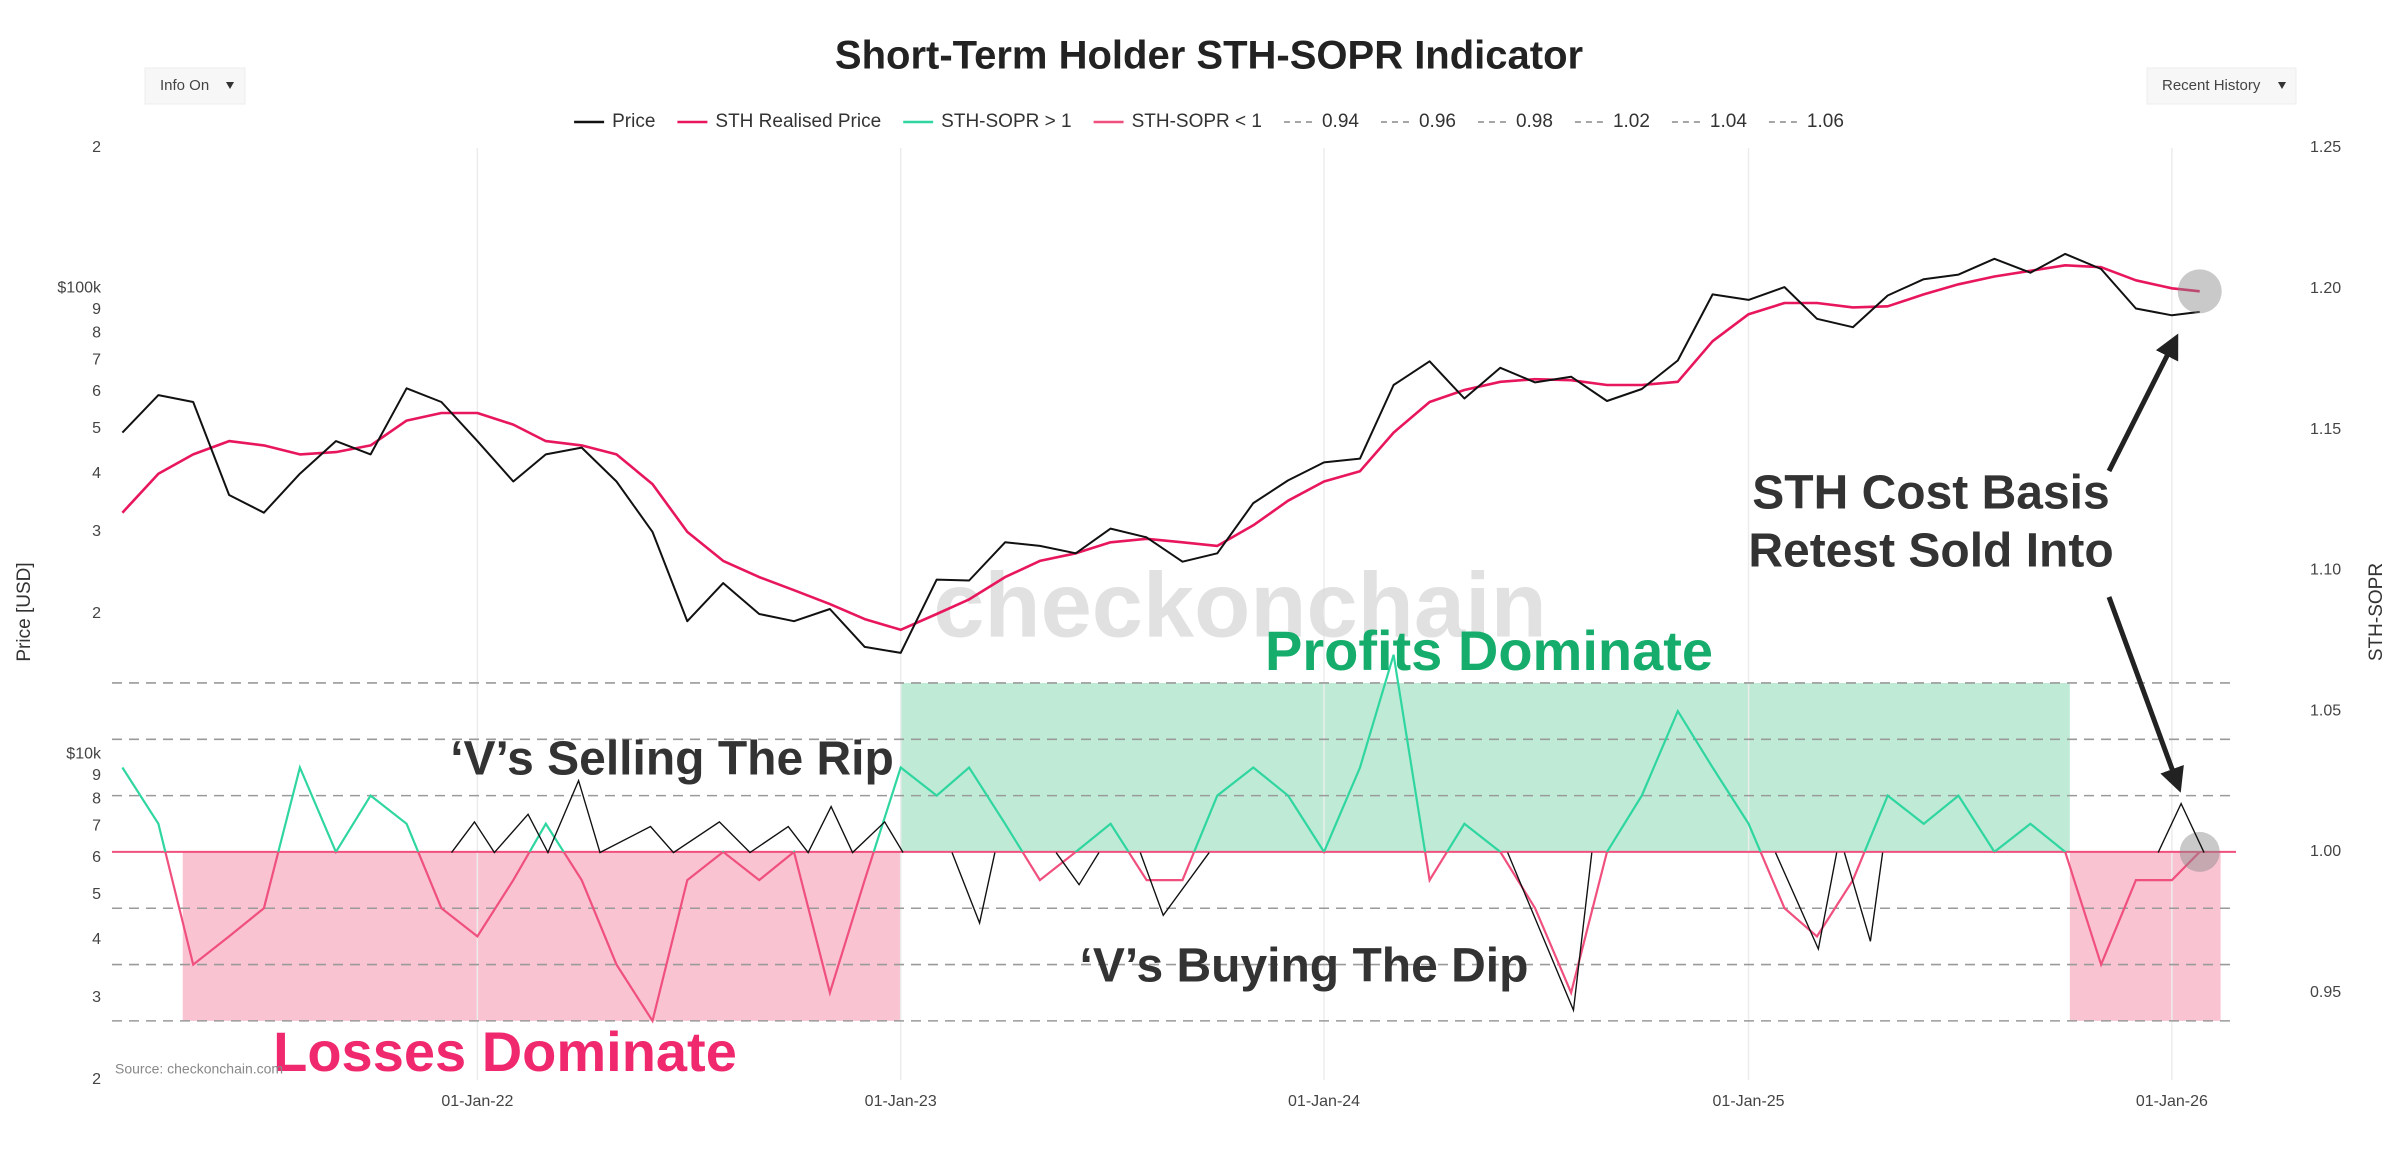  What do you see at coordinates (1825, 121) in the screenshot?
I see `legend-label: 1.06` at bounding box center [1825, 121].